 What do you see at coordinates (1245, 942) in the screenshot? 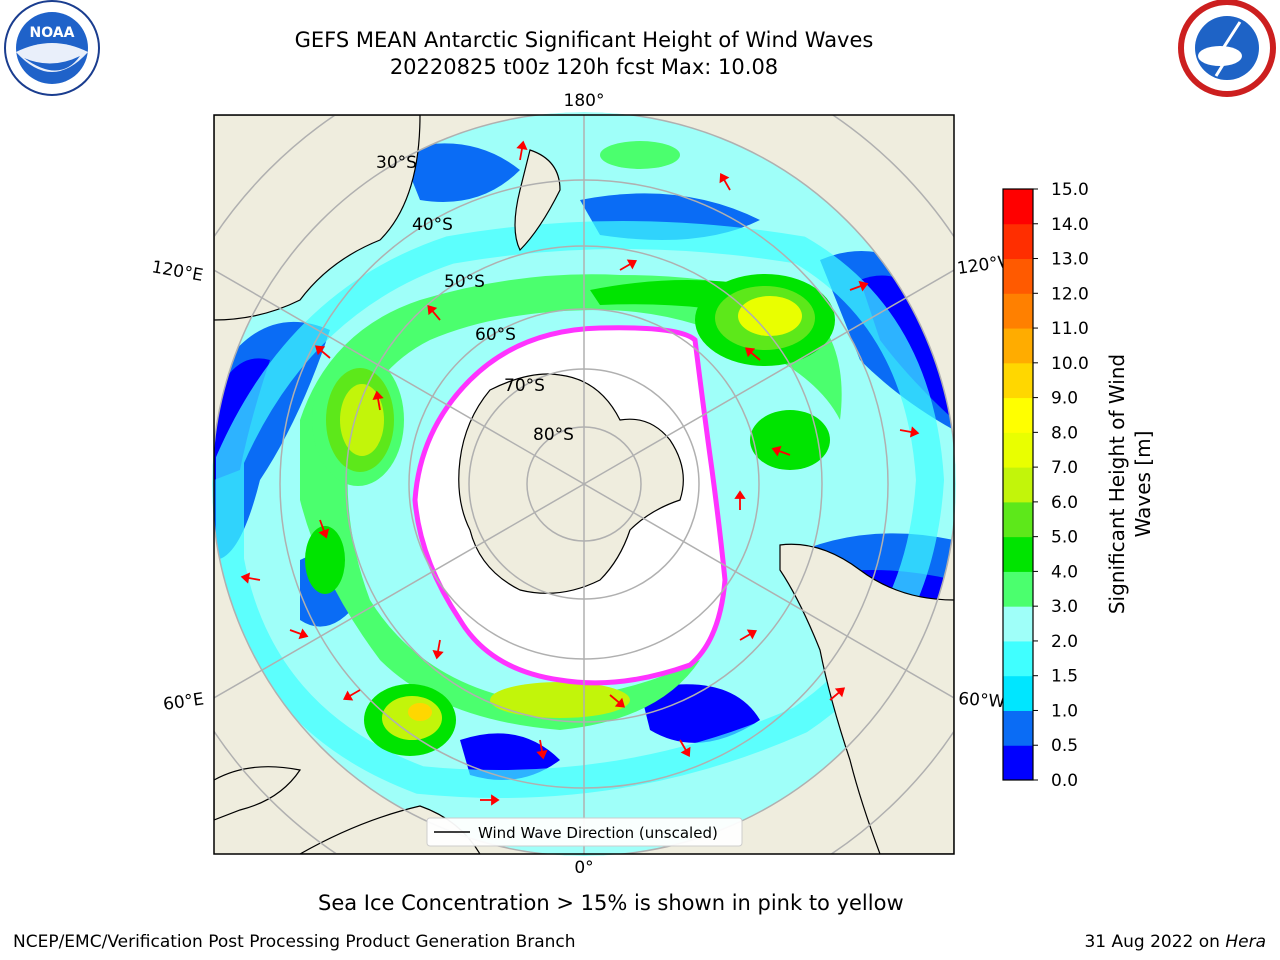
I see `footer-host: Hera` at bounding box center [1245, 942].